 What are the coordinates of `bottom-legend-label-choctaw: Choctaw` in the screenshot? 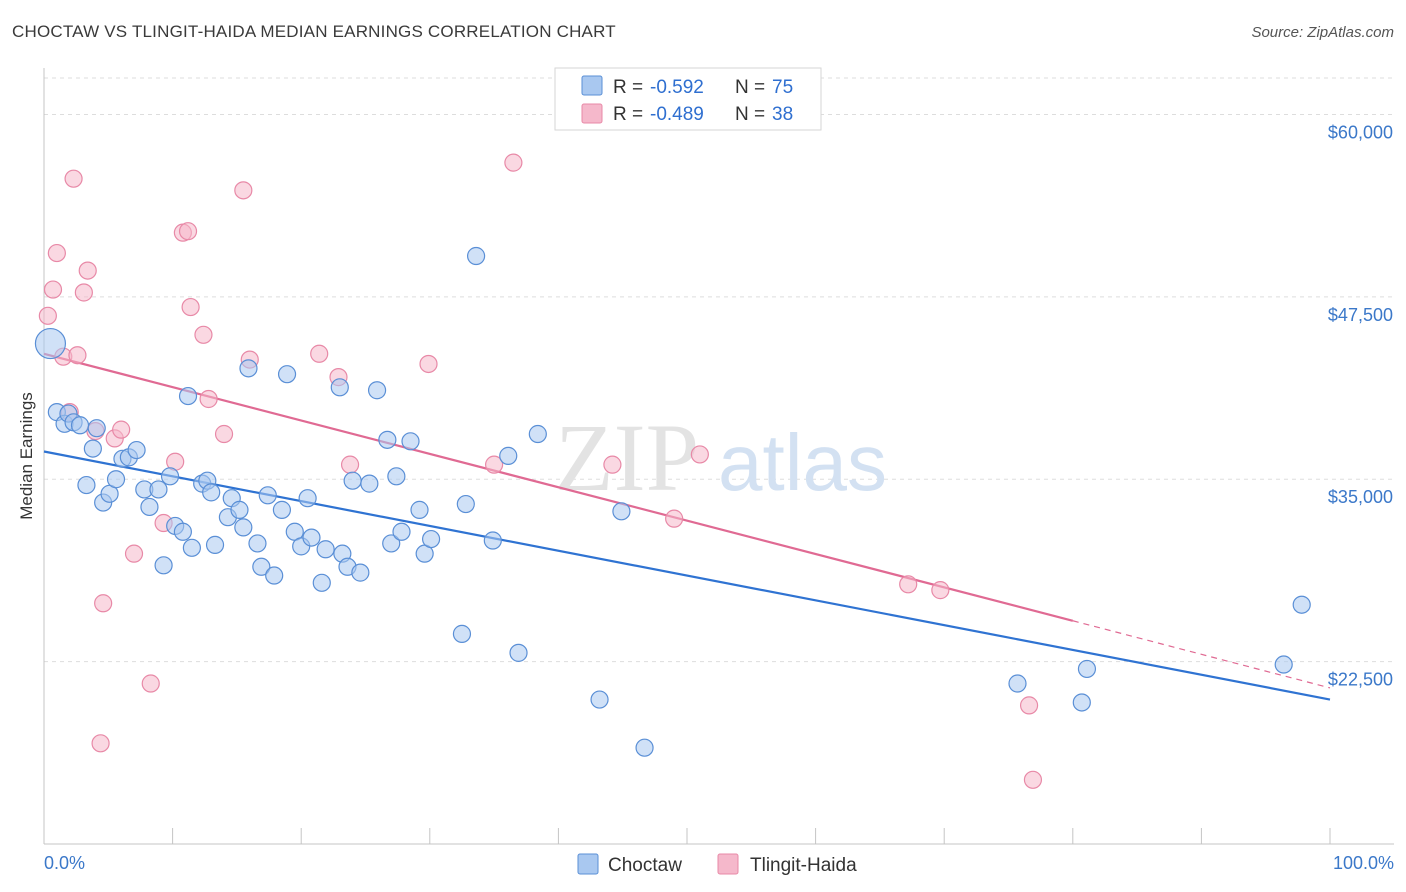 It's located at (645, 865).